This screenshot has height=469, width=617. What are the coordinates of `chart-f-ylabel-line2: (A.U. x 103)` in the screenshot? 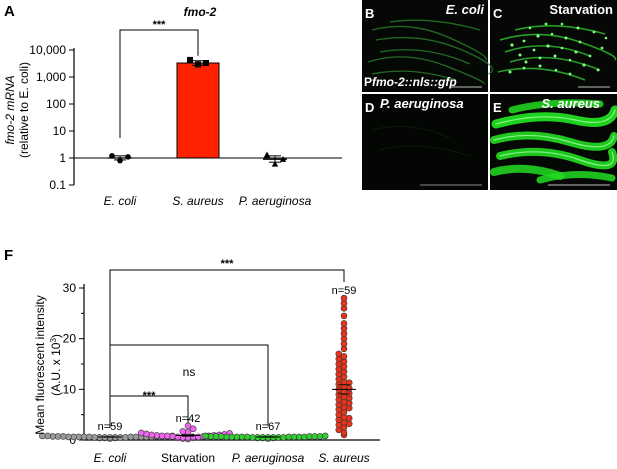 It's located at (56, 365).